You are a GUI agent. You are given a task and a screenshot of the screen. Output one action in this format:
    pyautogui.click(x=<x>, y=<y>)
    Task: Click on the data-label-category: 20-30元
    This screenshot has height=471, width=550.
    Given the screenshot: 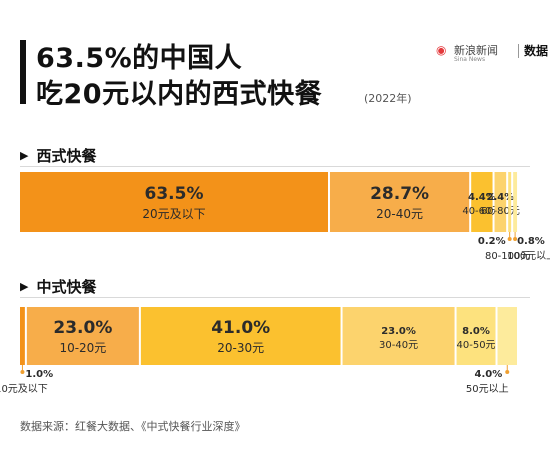 What is the action you would take?
    pyautogui.click(x=240, y=348)
    